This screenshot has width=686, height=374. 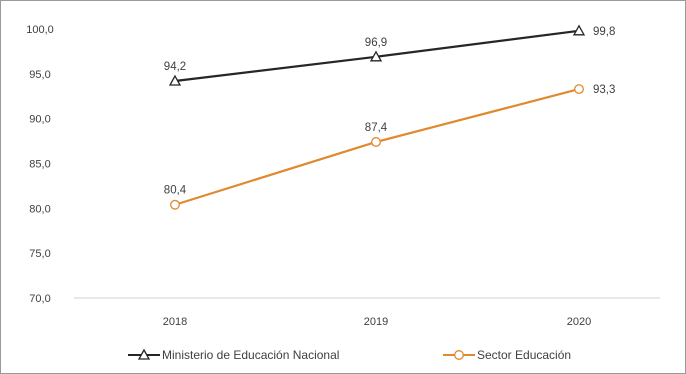 What do you see at coordinates (376, 43) in the screenshot?
I see `data-label: 96,9` at bounding box center [376, 43].